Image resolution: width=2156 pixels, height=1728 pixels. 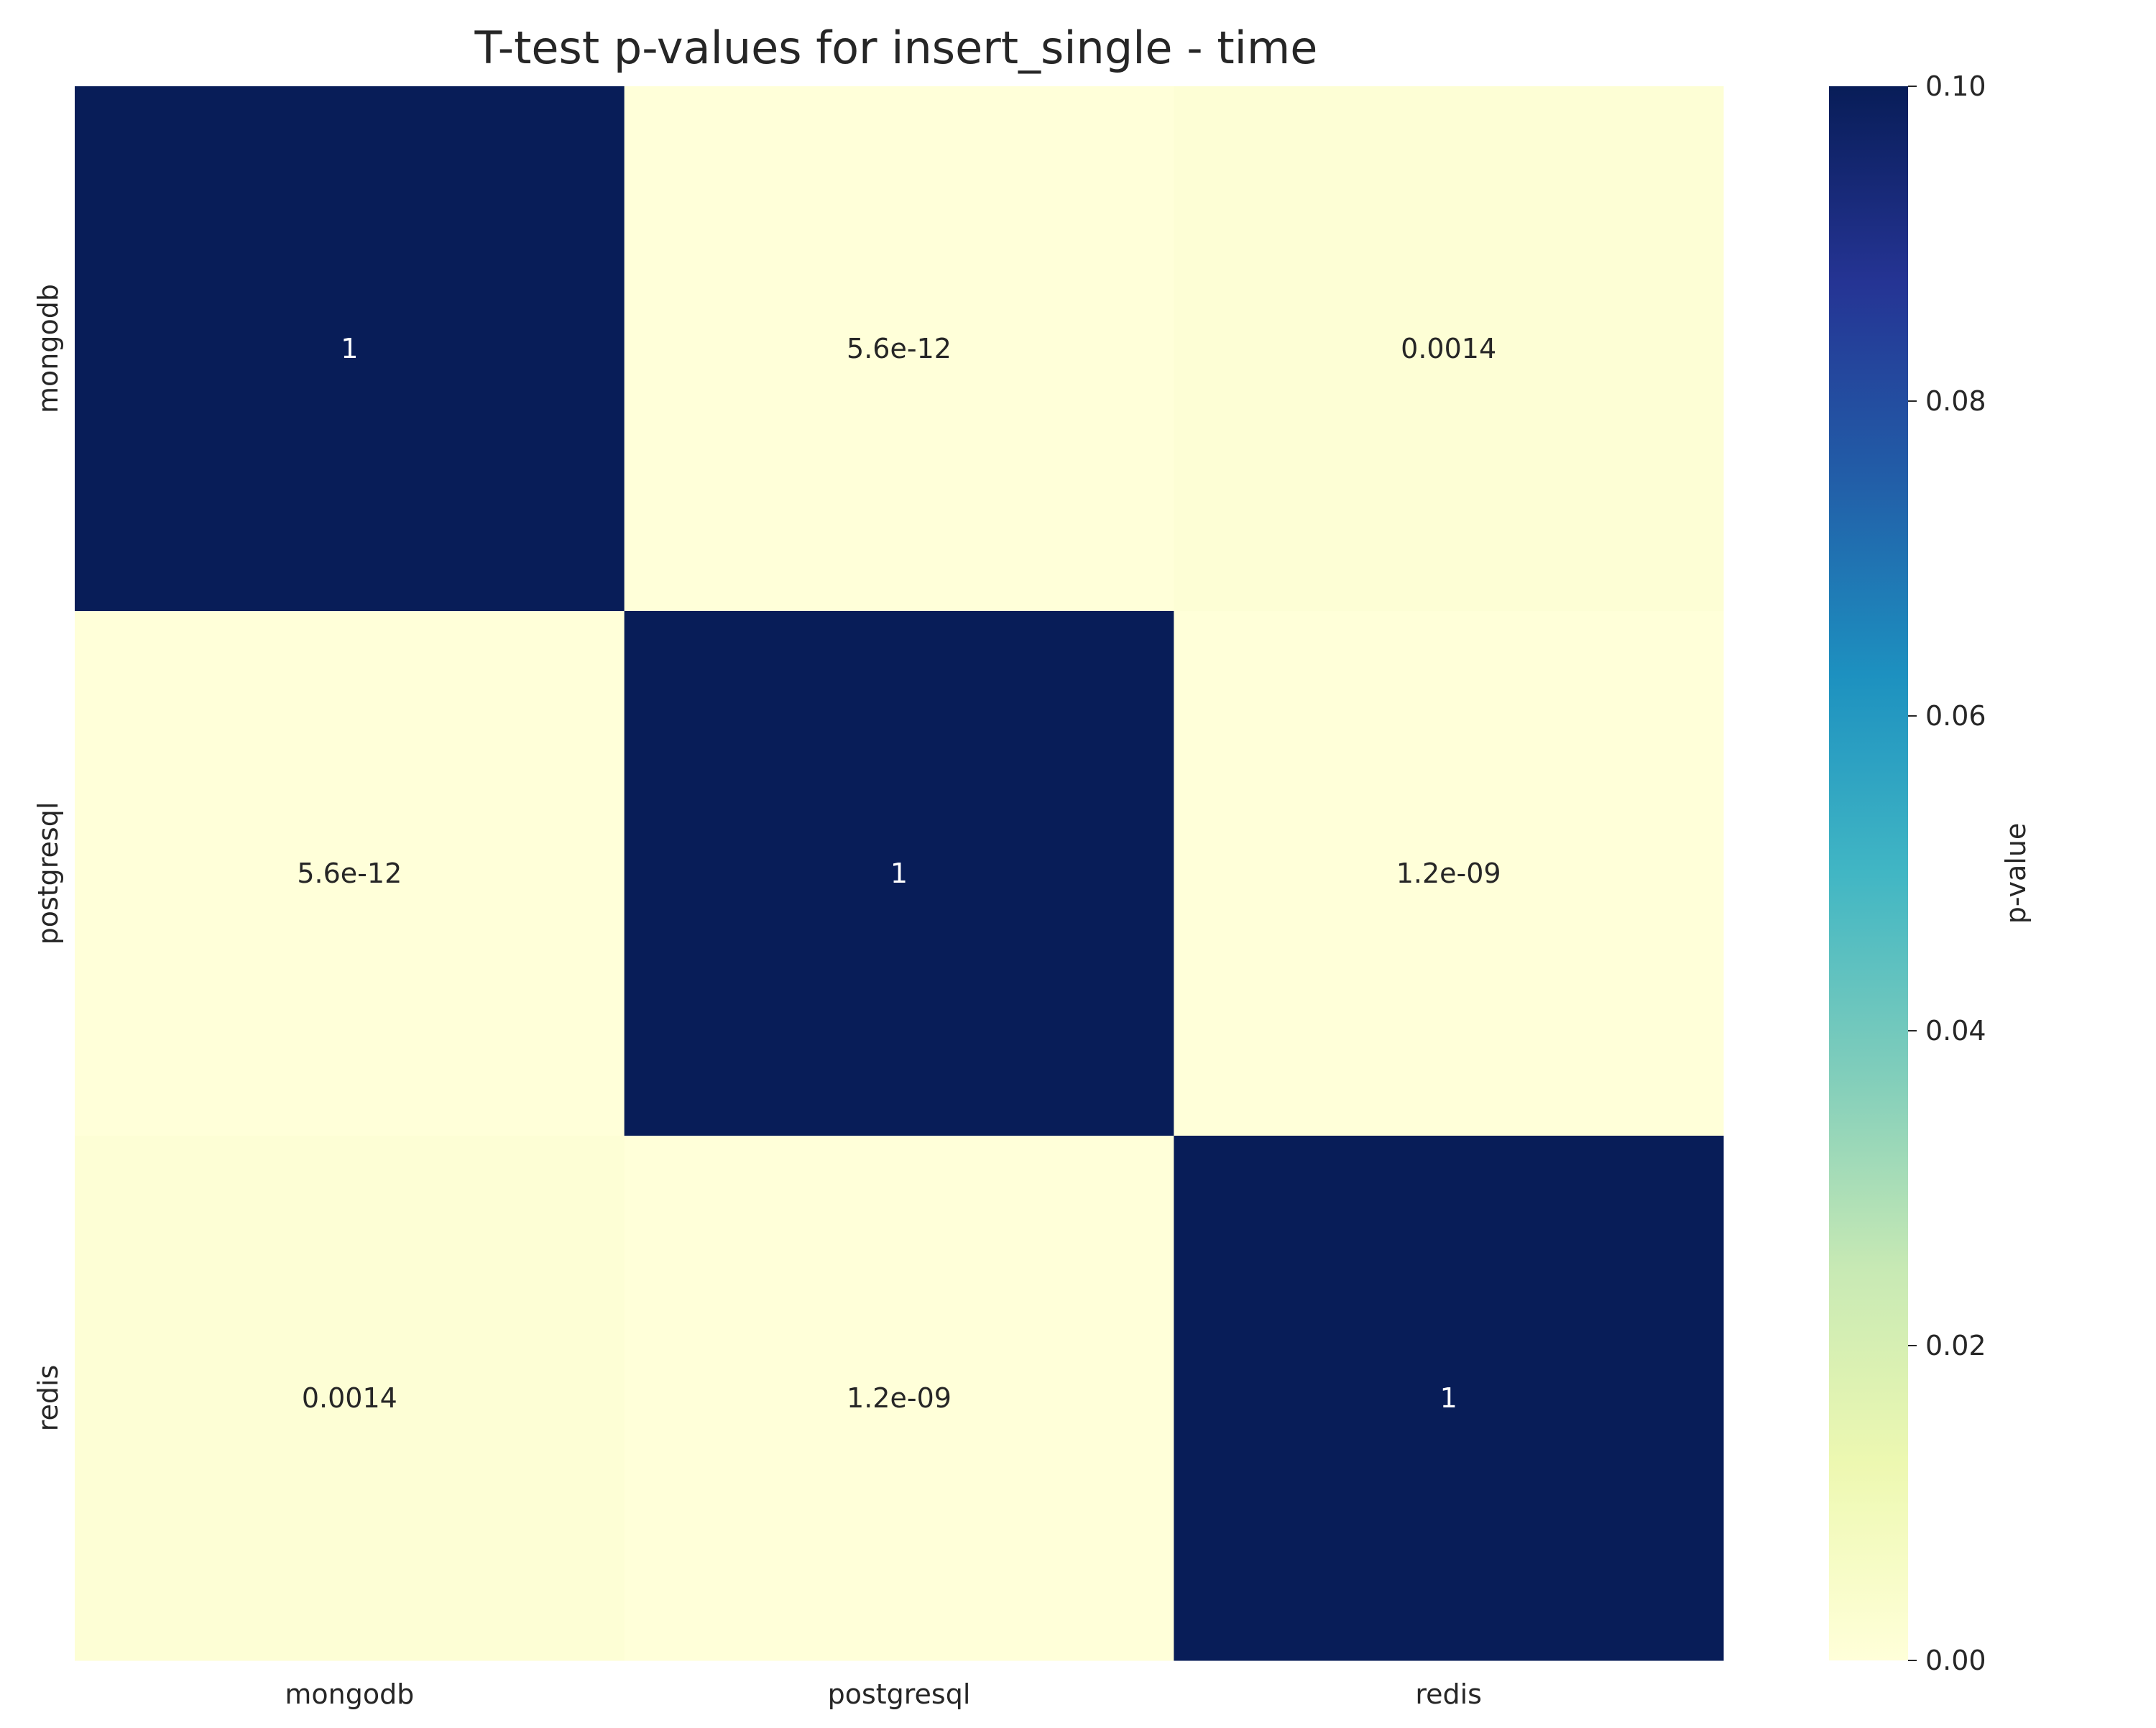 I want to click on x-axis-tick-labels: mongodb postgresql redis, so click(x=884, y=1694).